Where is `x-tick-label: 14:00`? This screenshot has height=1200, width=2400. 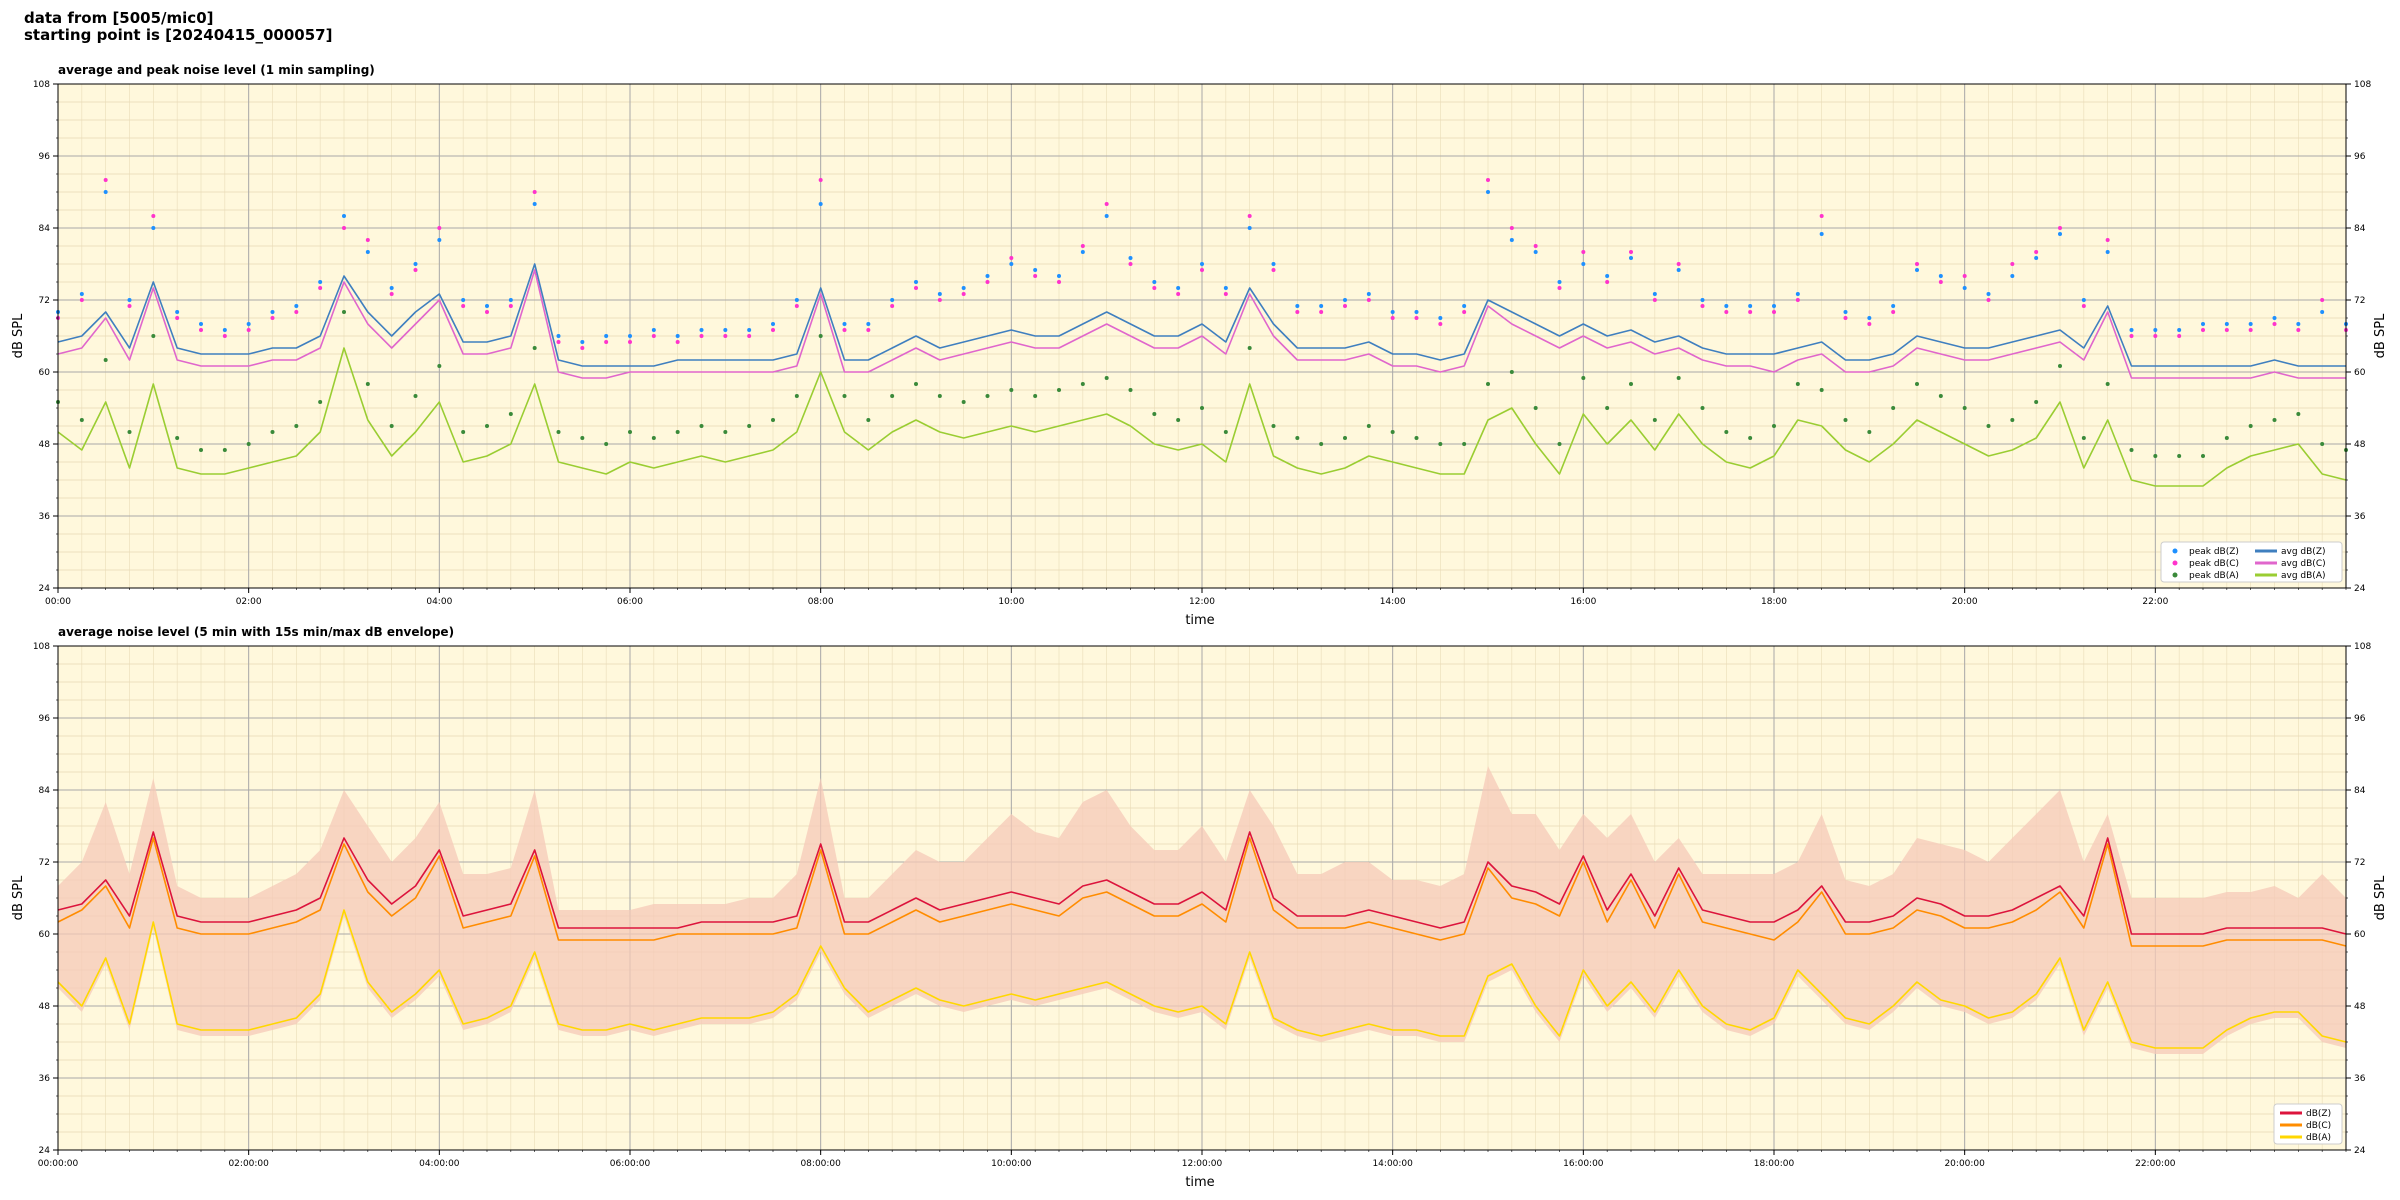 x-tick-label: 14:00 is located at coordinates (1393, 602).